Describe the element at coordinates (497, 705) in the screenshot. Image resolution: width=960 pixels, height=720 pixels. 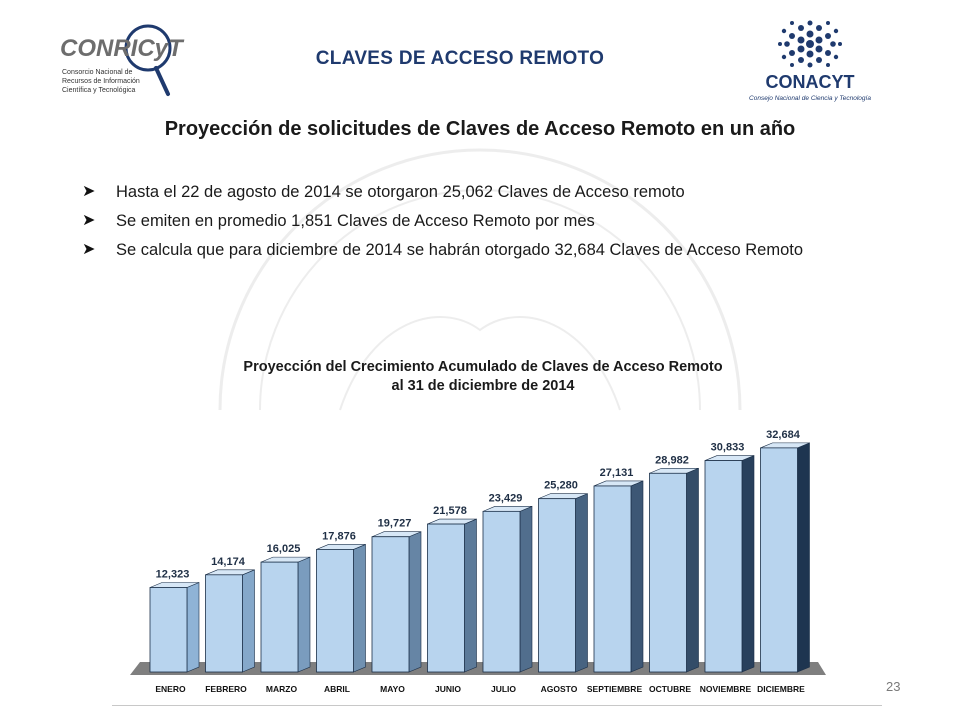
I see `footer-divider` at that location.